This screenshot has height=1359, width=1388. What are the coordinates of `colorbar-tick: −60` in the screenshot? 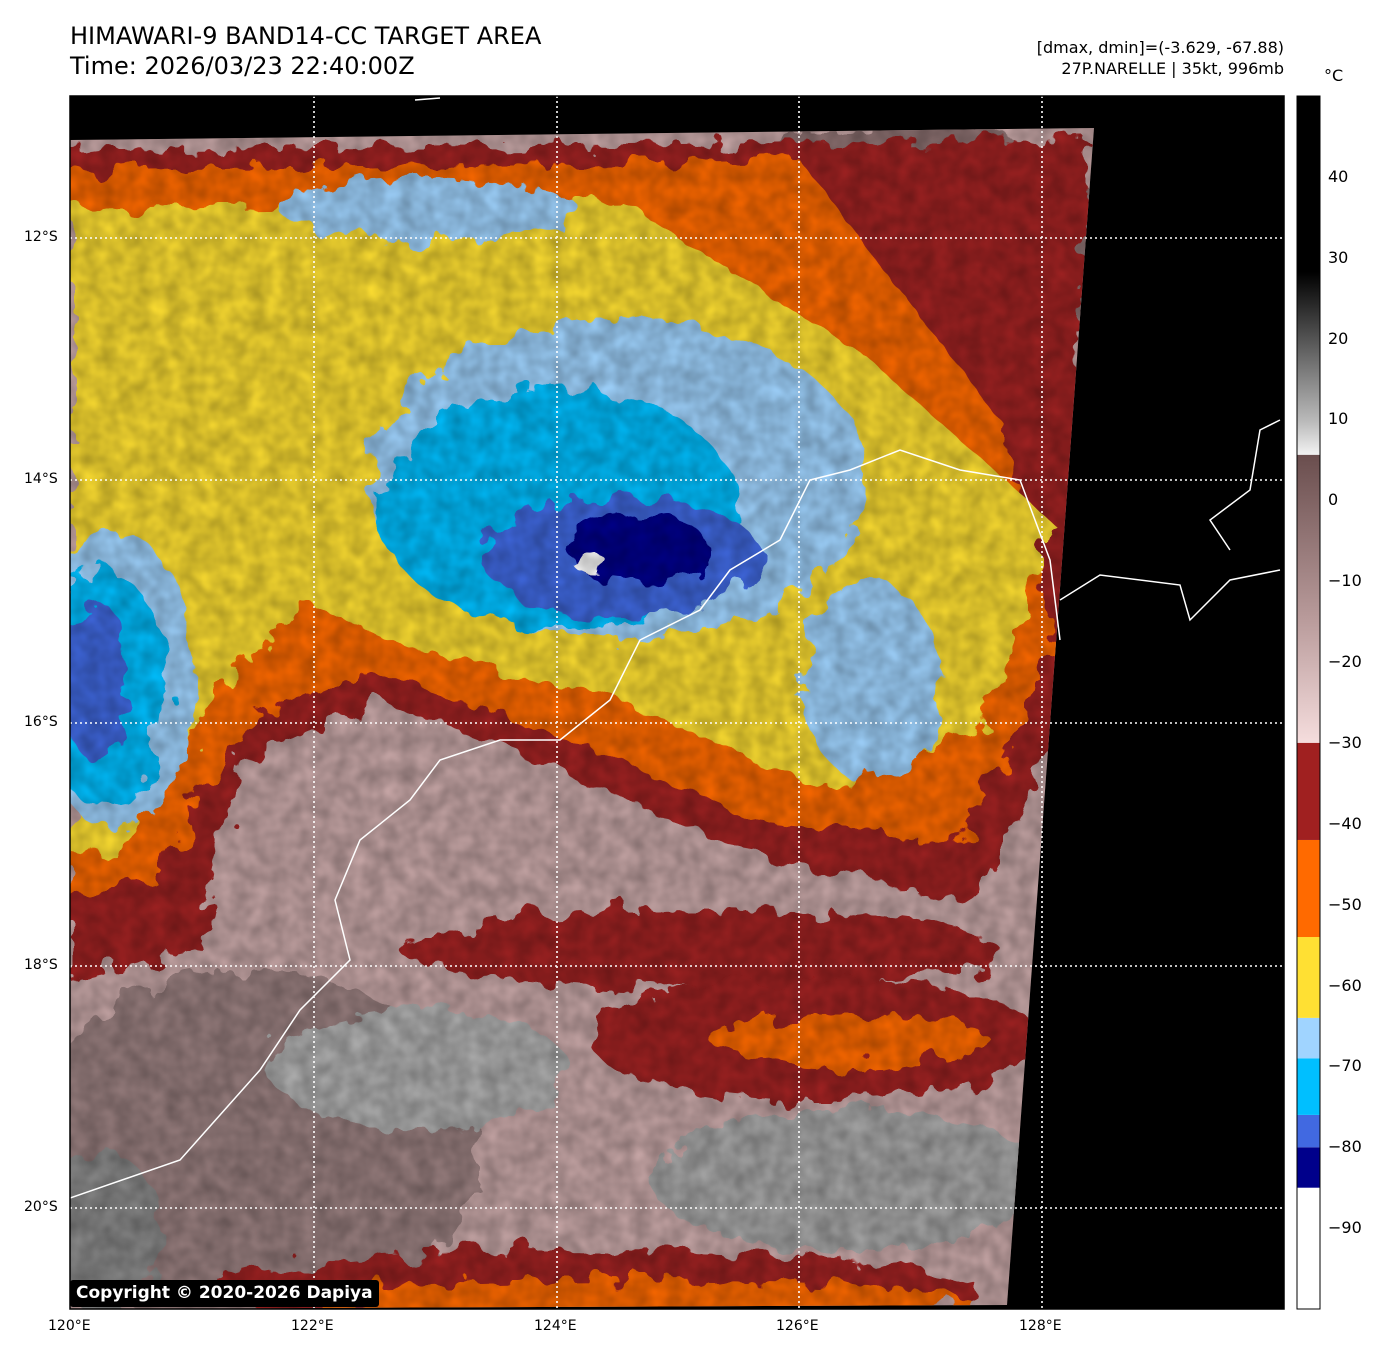 It's located at (1345, 985).